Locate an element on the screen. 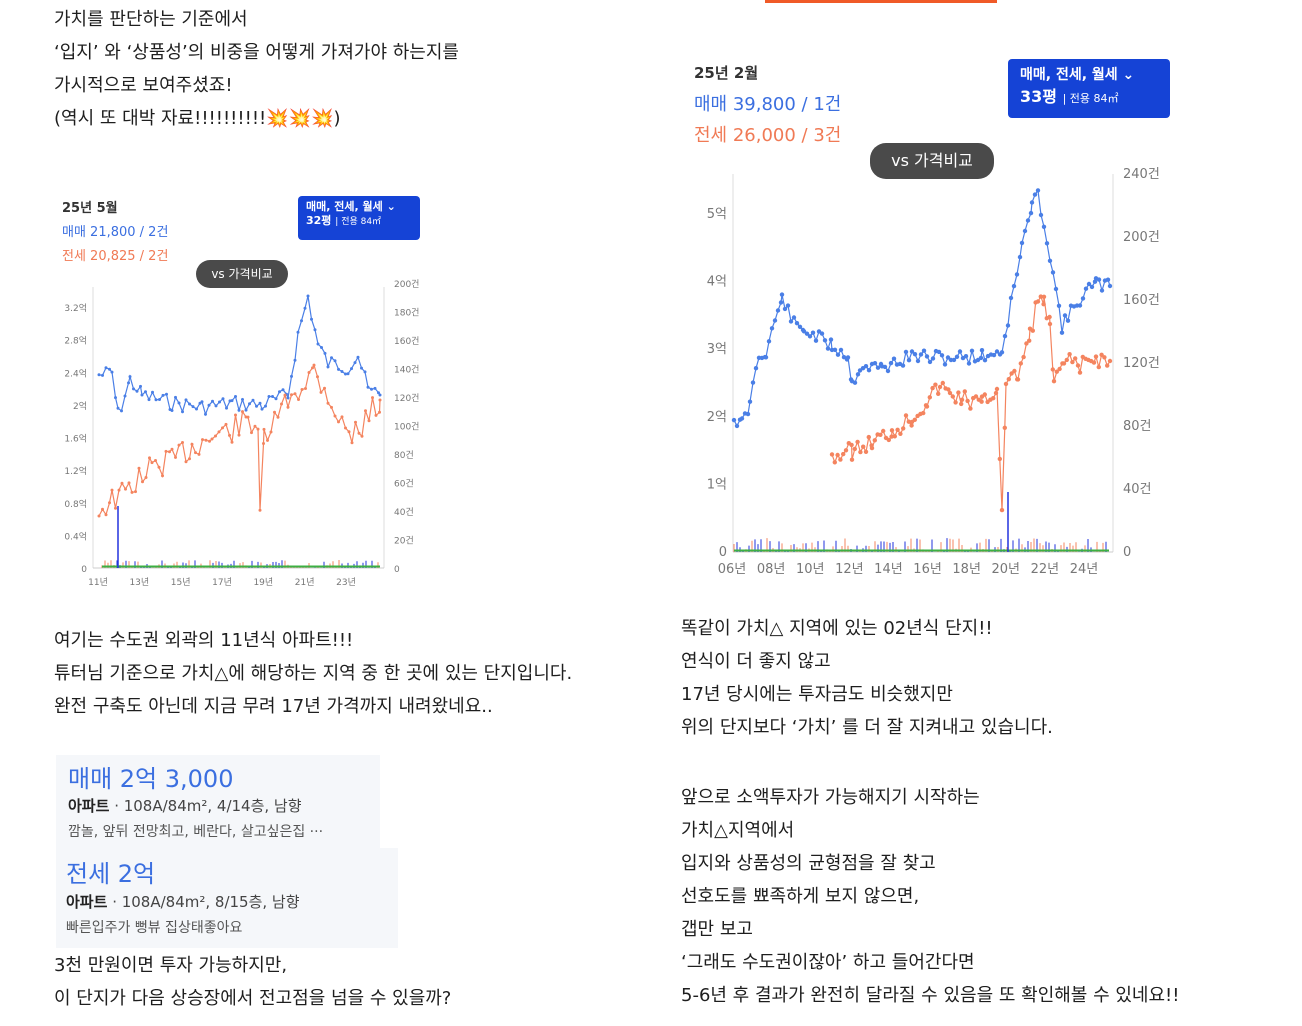  commentary-line: 똑같이 가치△ 지역에 있는 02년식 단지!! is located at coordinates (837, 628).